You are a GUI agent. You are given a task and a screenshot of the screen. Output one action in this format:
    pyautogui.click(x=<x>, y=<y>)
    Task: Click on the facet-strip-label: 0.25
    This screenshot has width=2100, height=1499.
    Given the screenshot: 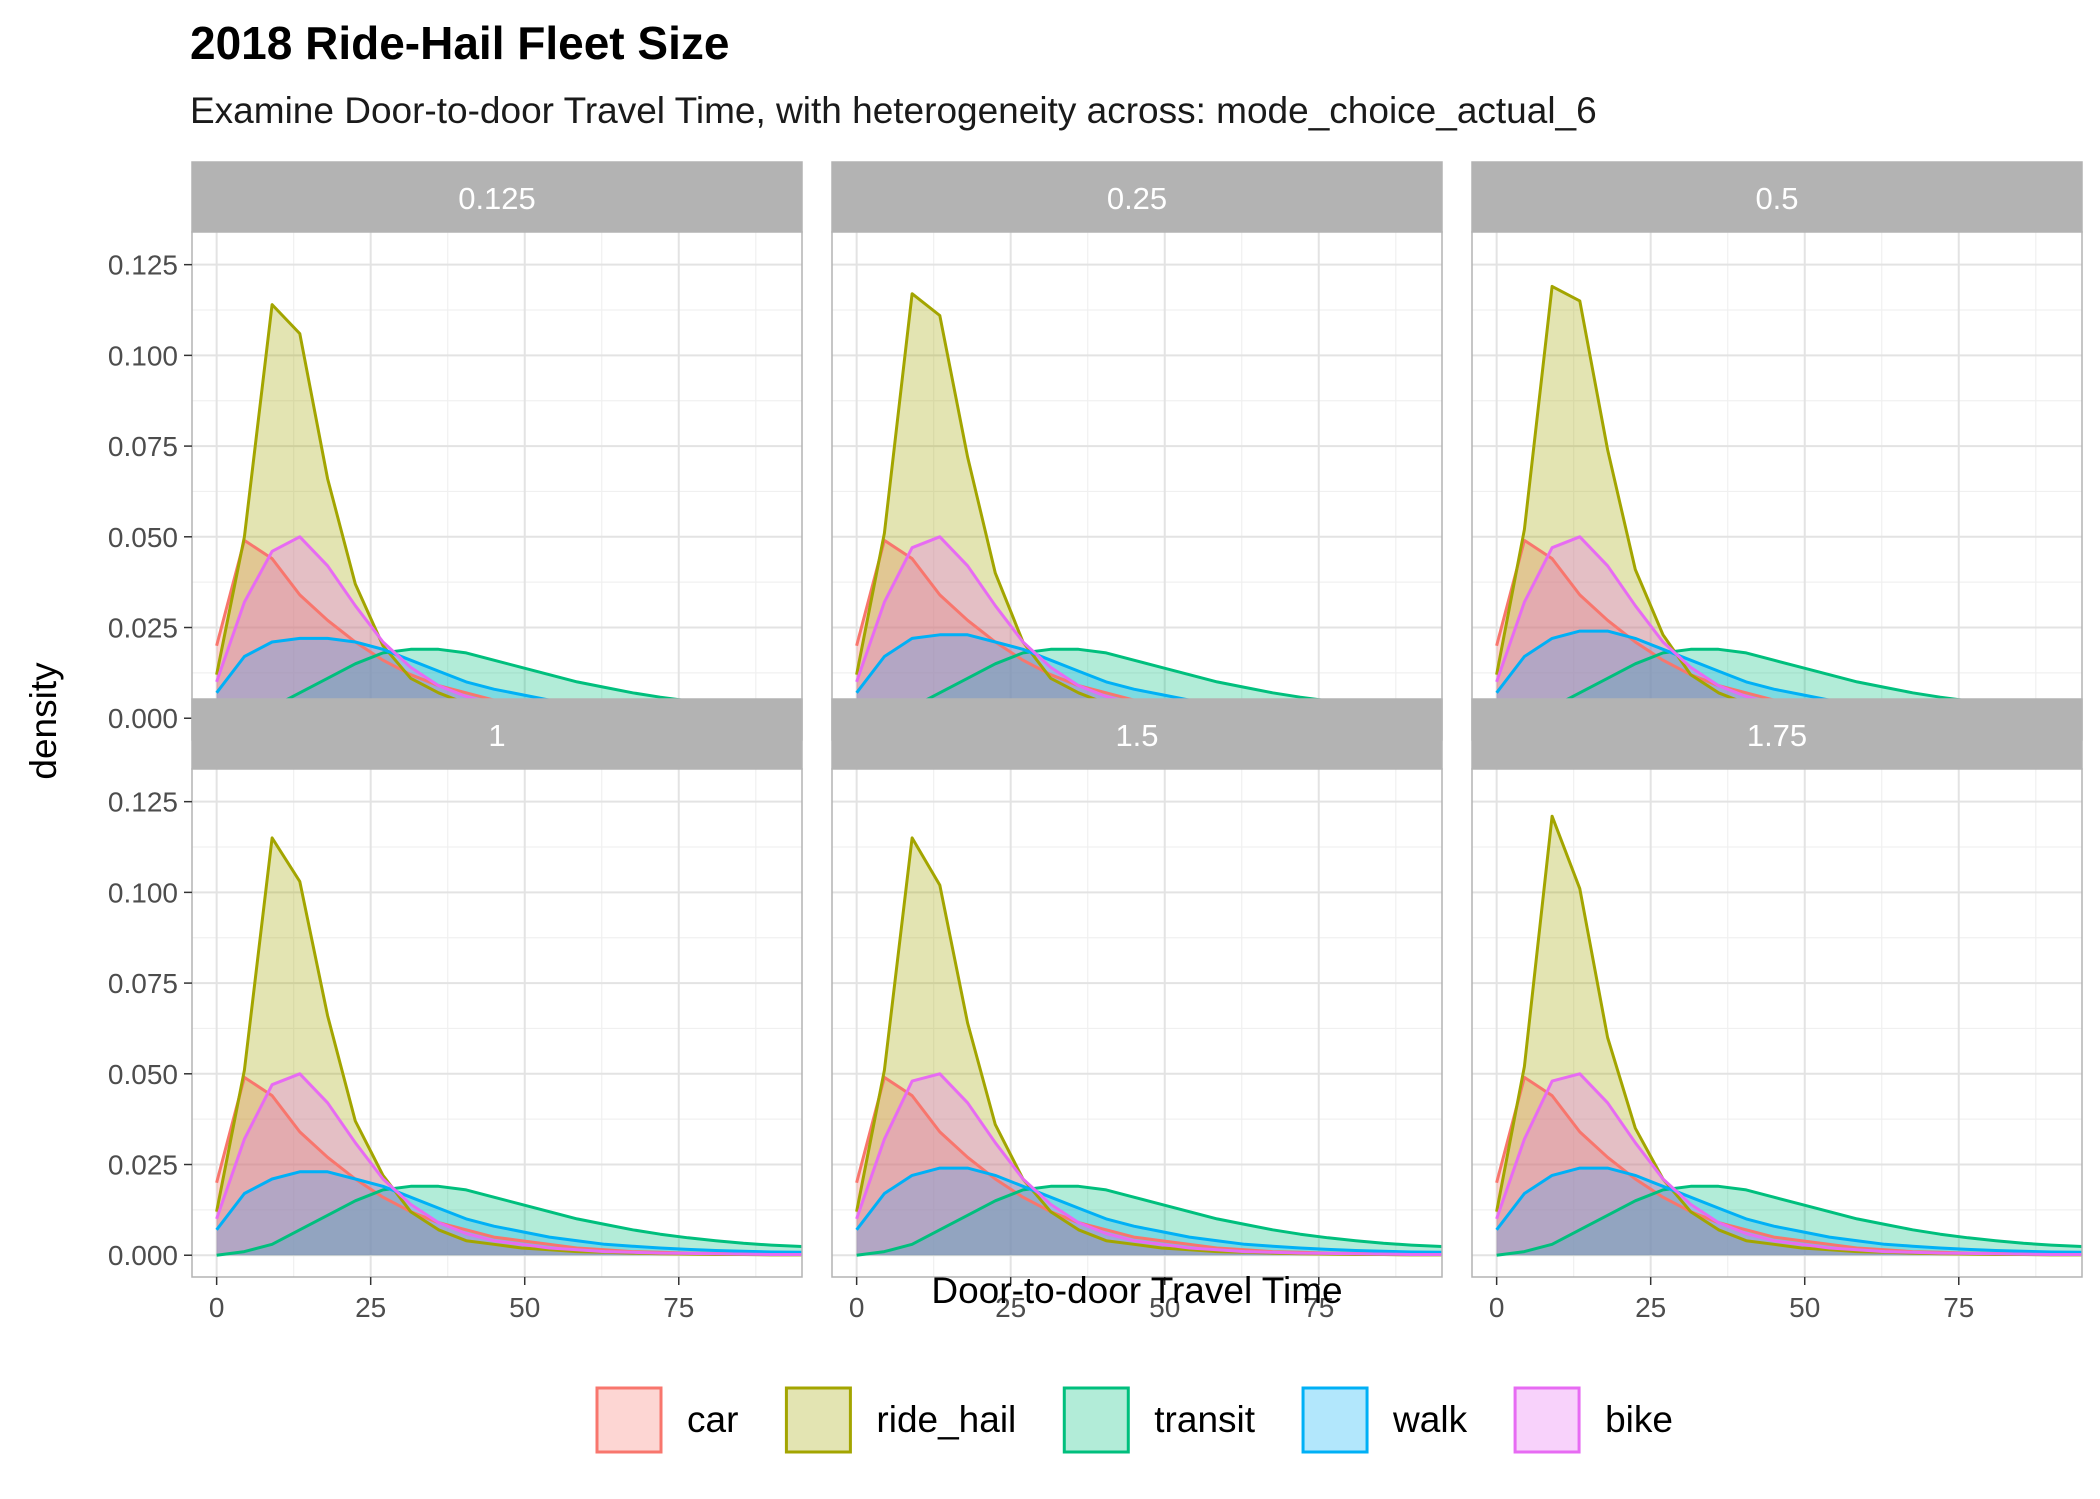 What is the action you would take?
    pyautogui.click(x=1137, y=198)
    